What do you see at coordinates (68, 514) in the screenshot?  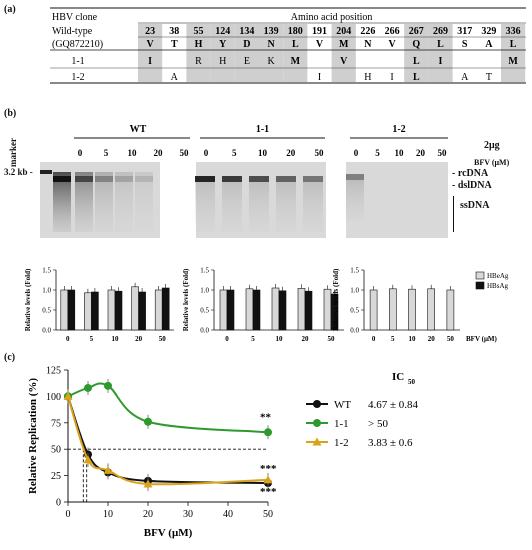 I see `x-tick-label: 0` at bounding box center [68, 514].